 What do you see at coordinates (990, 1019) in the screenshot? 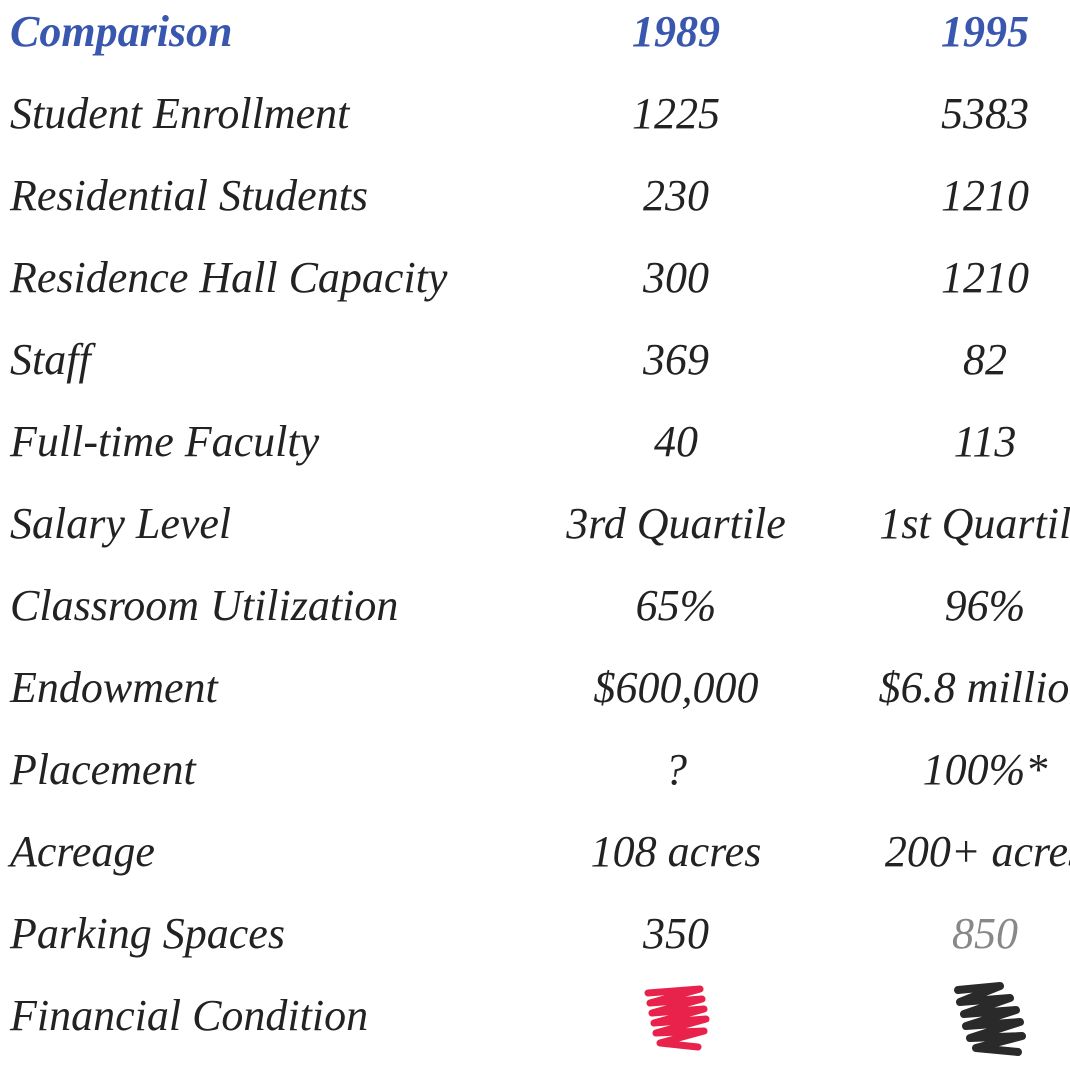
I see `black-scribble` at bounding box center [990, 1019].